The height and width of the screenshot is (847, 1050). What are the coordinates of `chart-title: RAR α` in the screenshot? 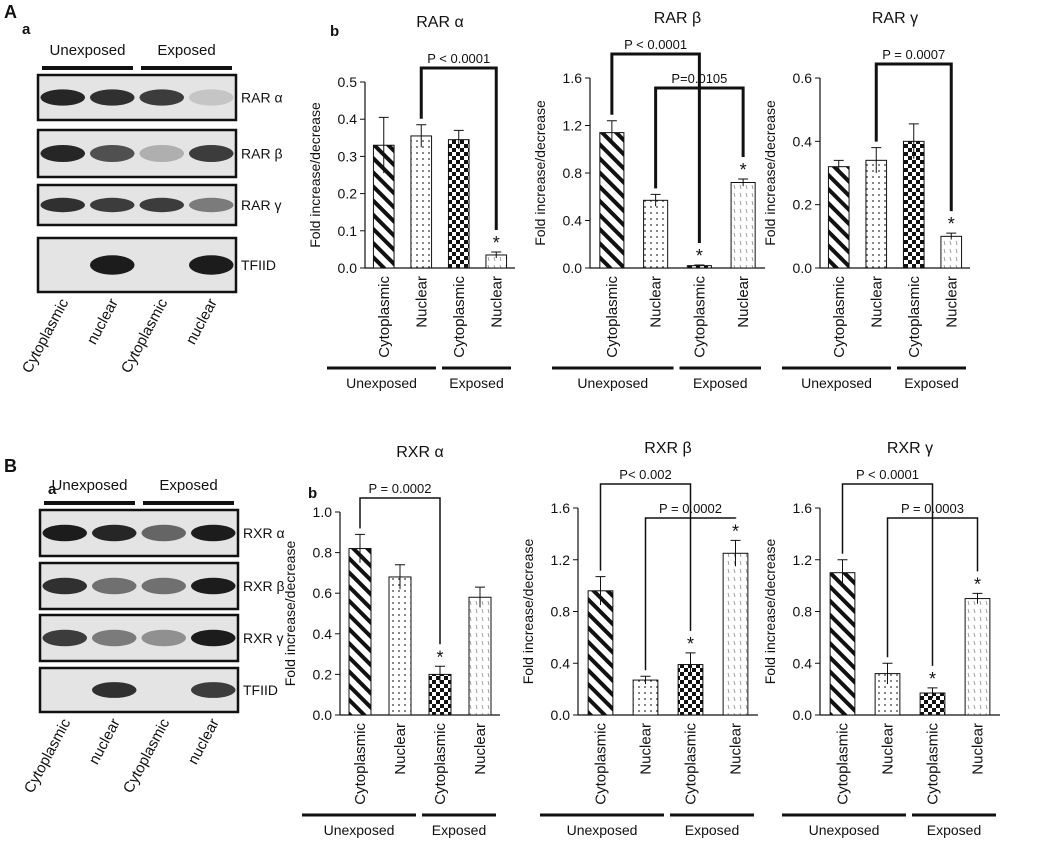 It's located at (439, 22).